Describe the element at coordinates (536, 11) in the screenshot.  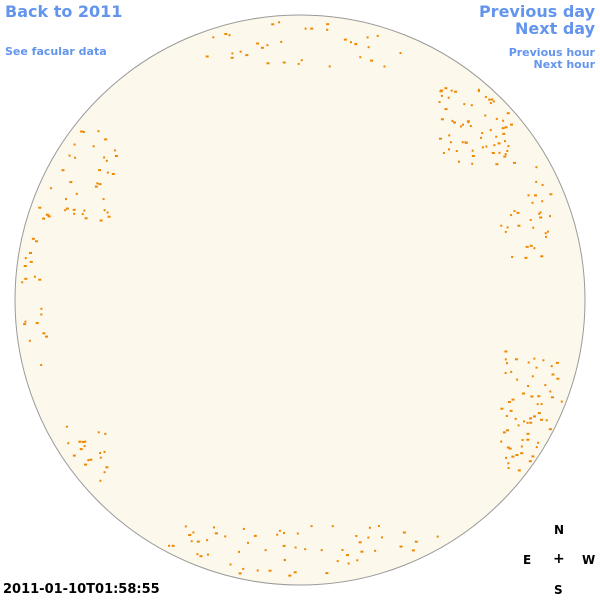
I see `previous-day-link: Previous day` at that location.